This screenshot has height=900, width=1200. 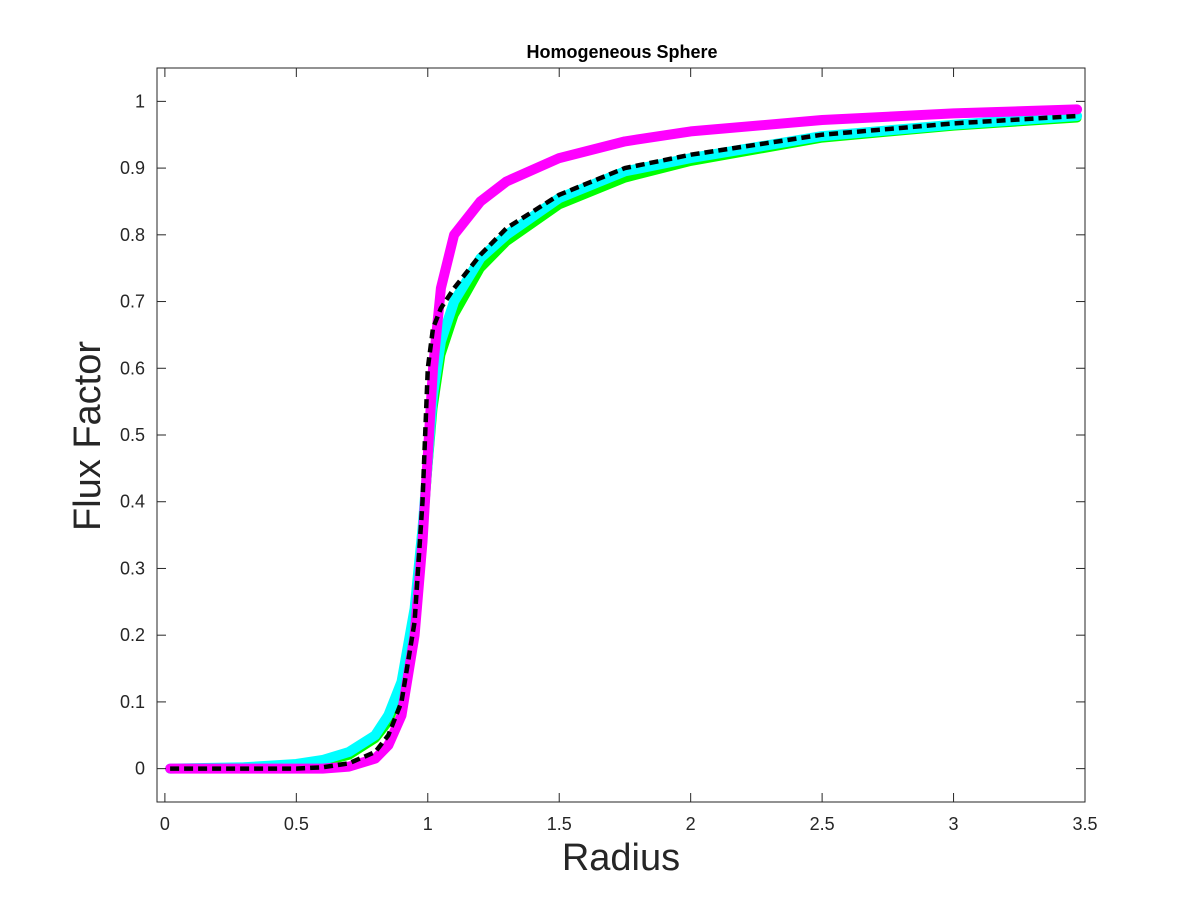 What do you see at coordinates (296, 824) in the screenshot?
I see `x-tick-label: 0.5` at bounding box center [296, 824].